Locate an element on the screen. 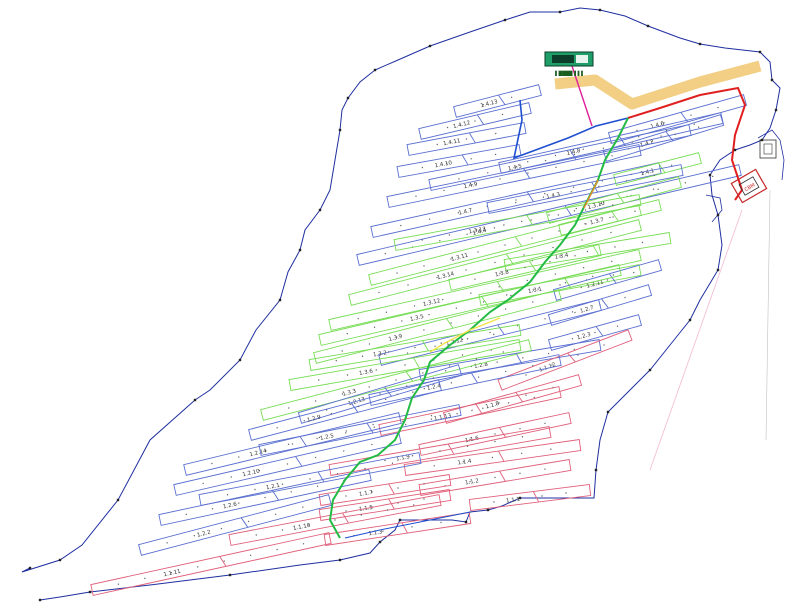  panel-row-label: 1.2.11 is located at coordinates (595, 284).